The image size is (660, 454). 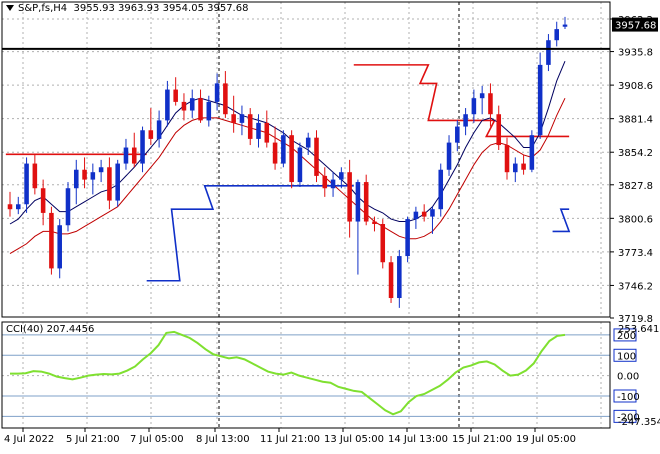 I want to click on x-tick-label: 8 Jul 13:00, so click(x=223, y=439).